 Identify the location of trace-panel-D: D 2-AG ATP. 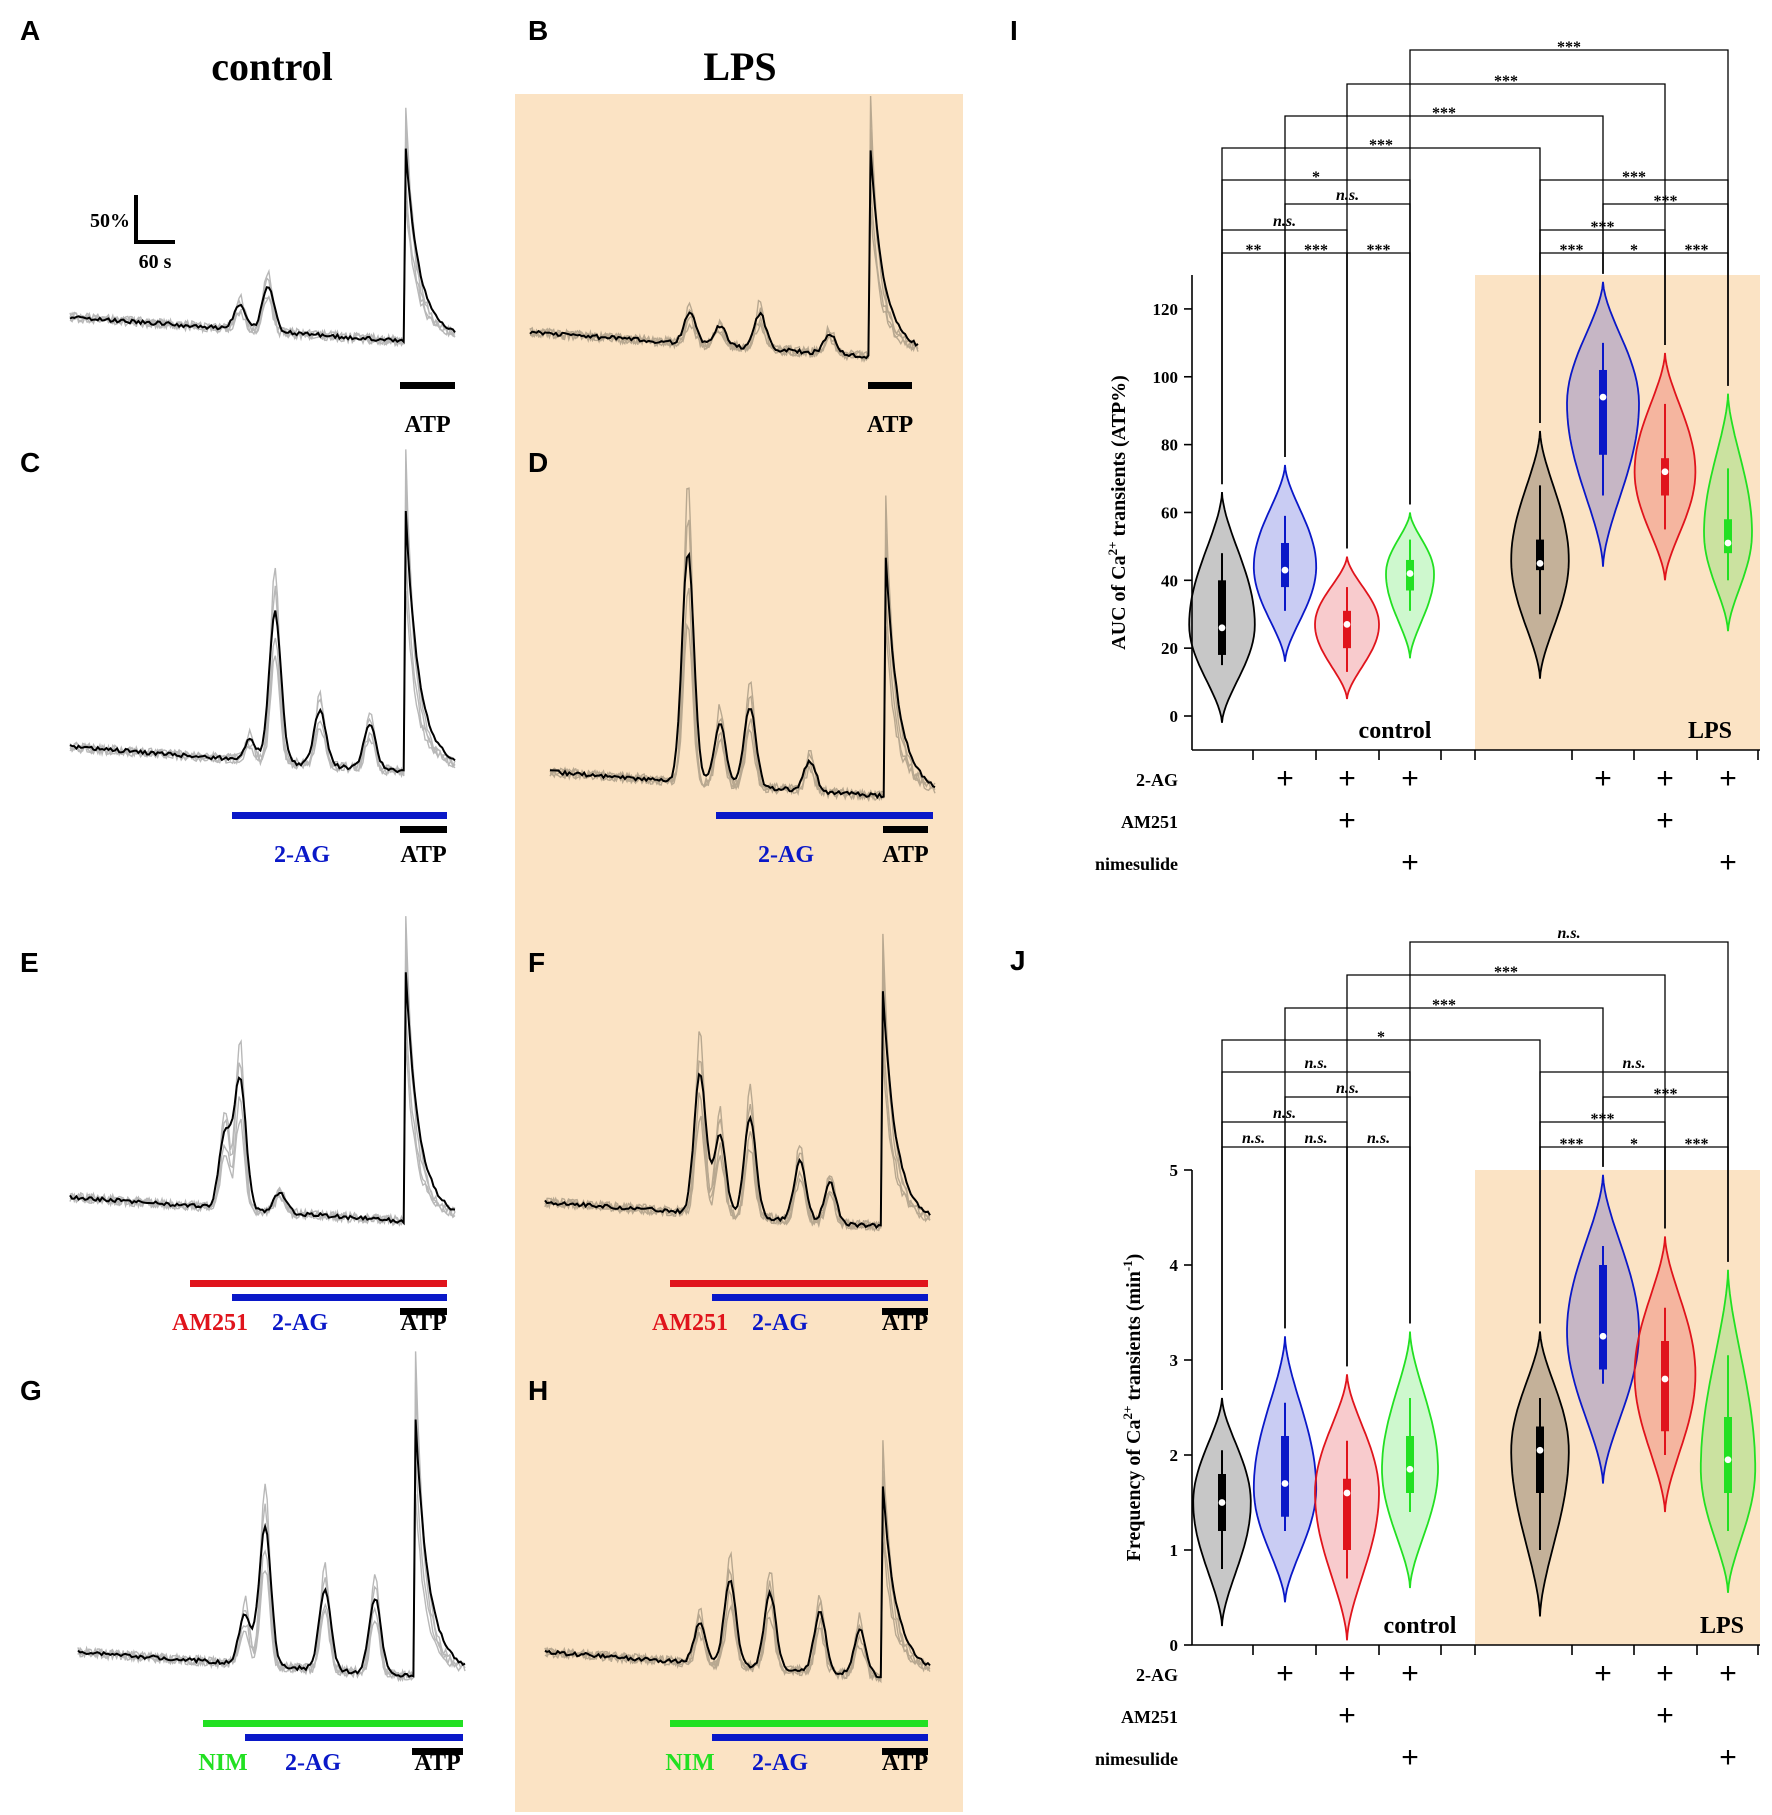
(732, 657).